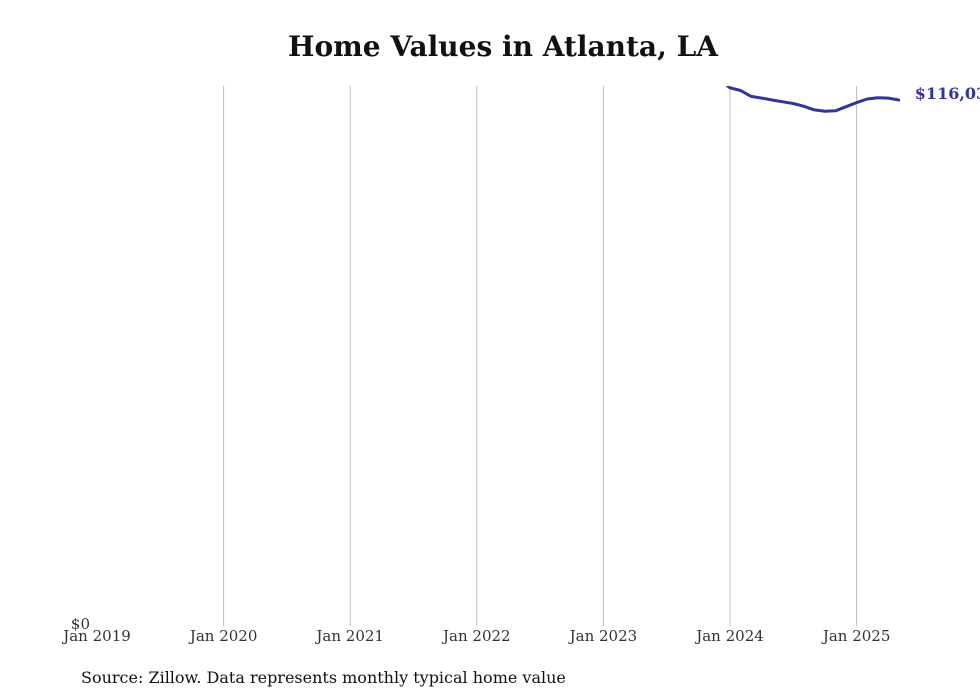  Describe the element at coordinates (856, 636) in the screenshot. I see `x-tick-label: Jan 2025` at that location.